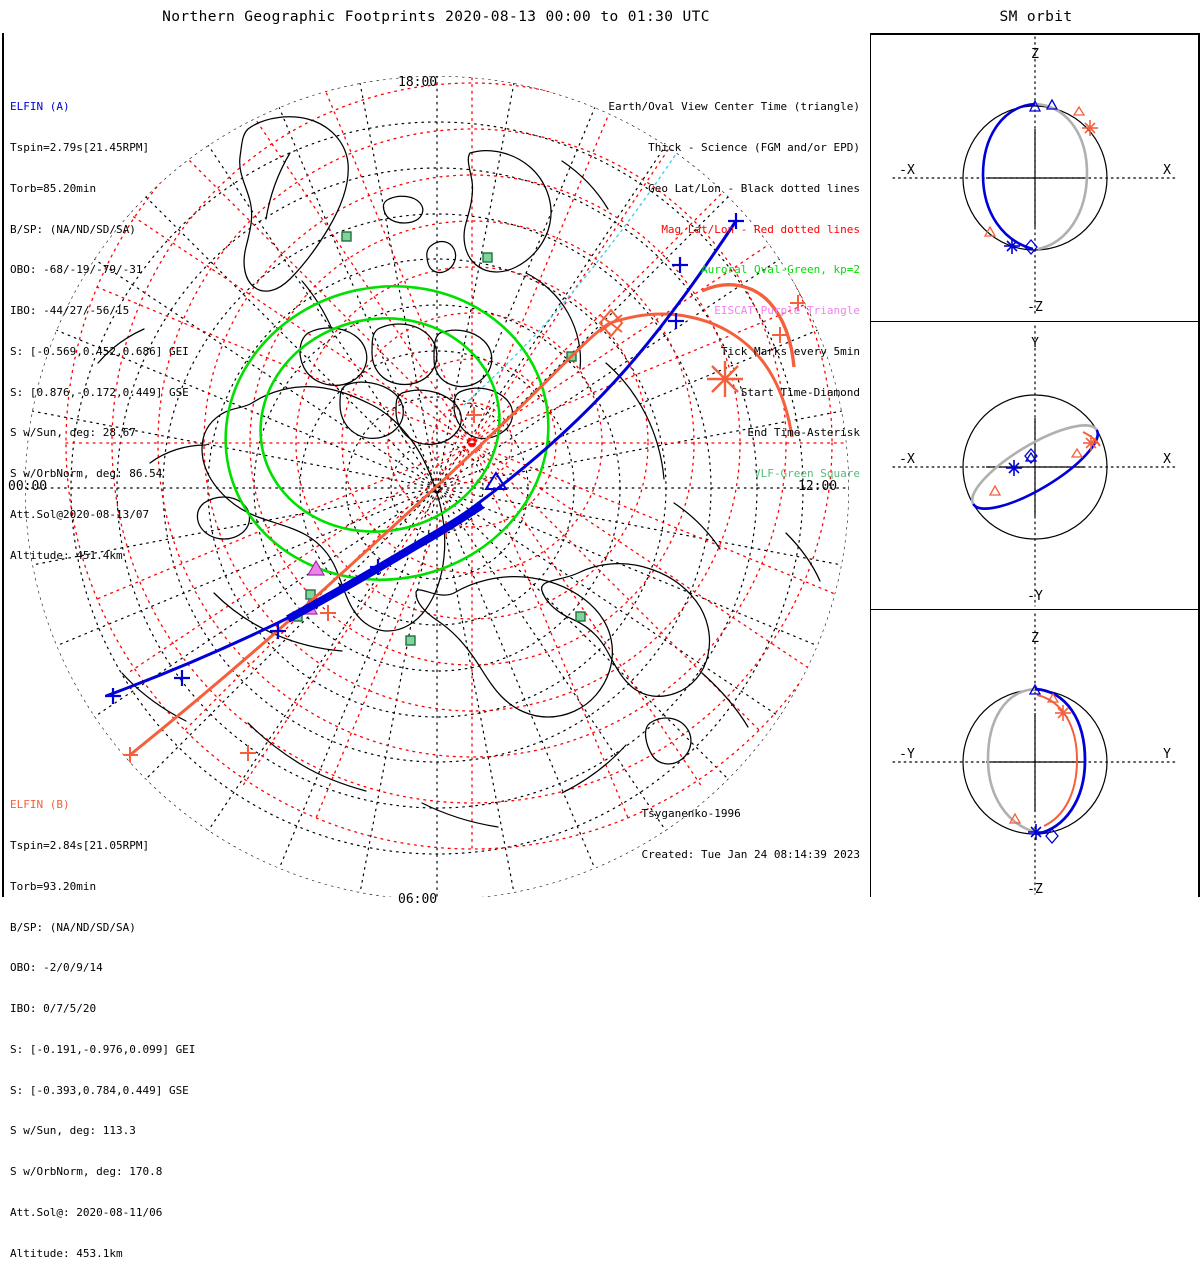 This screenshot has height=1288, width=1200. I want to click on sm-xz-orbit-grey, so click(1061, 176).